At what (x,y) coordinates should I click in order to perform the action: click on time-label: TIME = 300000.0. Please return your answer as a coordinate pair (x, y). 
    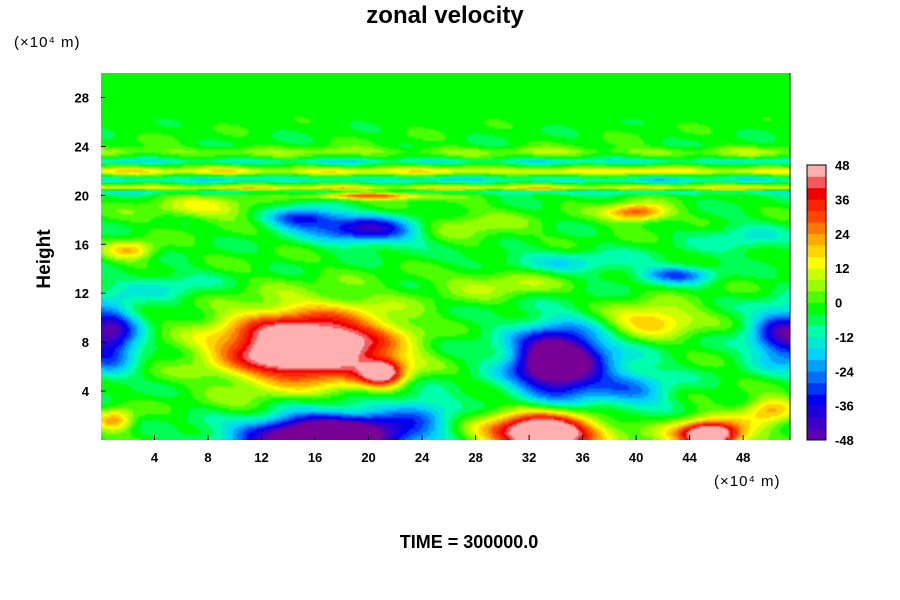
    Looking at the image, I should click on (469, 542).